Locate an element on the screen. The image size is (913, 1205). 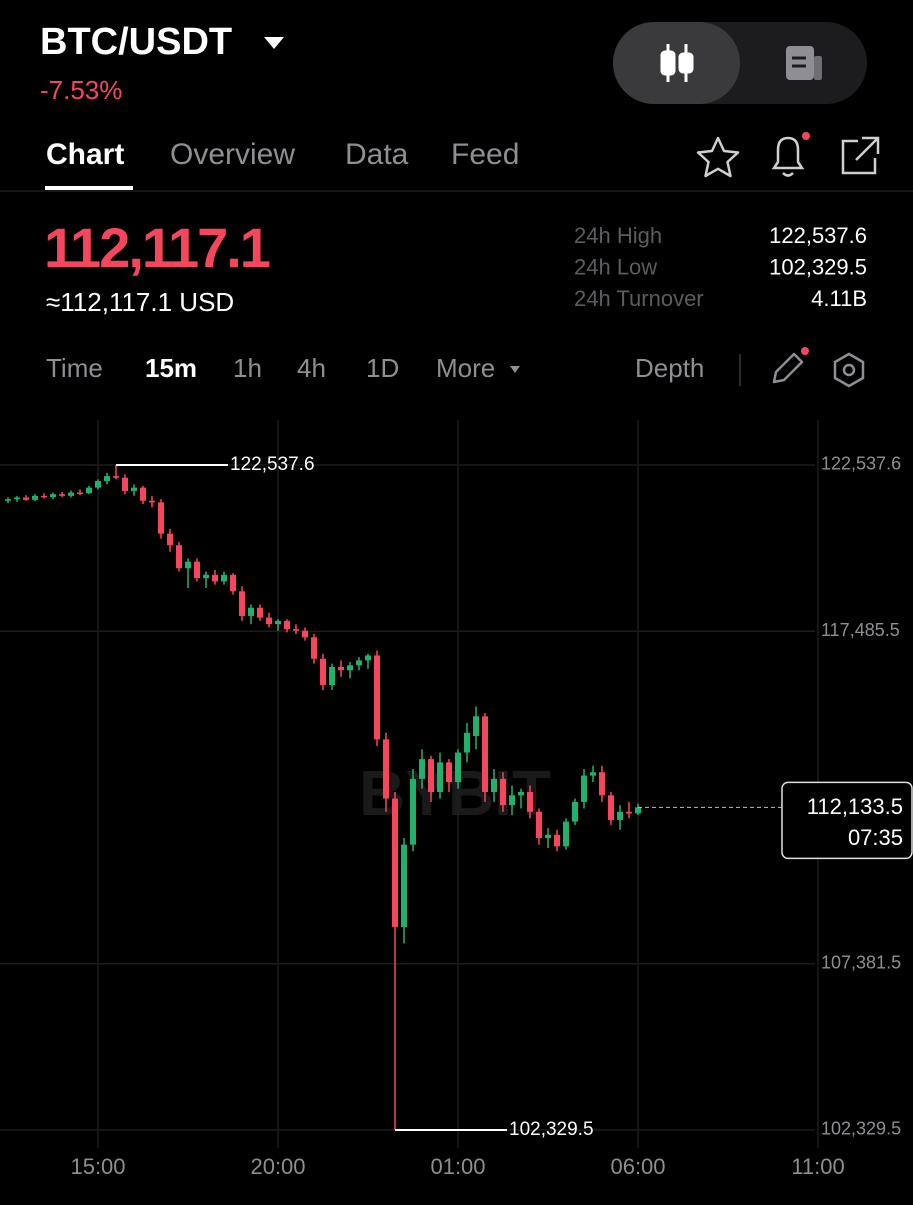
more-arrow is located at coordinates (515, 369).